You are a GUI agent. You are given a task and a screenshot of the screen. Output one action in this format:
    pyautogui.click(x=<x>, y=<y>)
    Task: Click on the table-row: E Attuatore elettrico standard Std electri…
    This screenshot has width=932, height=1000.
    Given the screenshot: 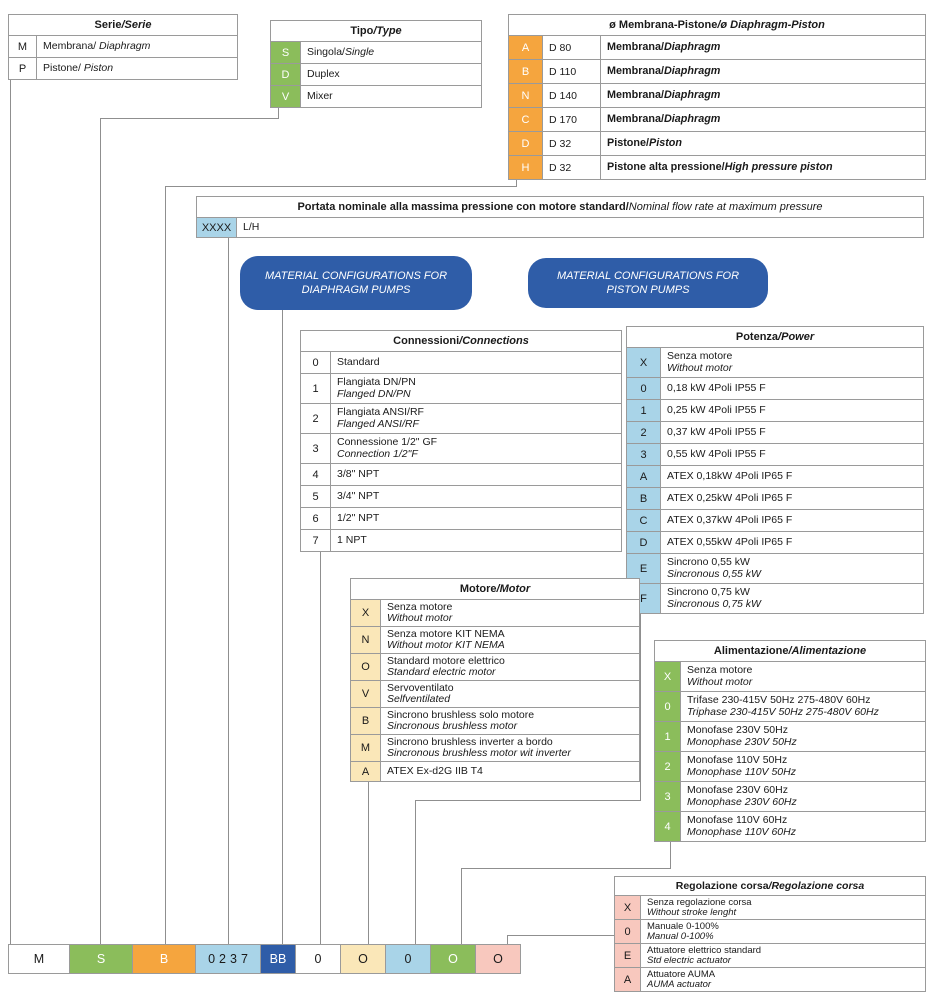 What is the action you would take?
    pyautogui.click(x=770, y=956)
    